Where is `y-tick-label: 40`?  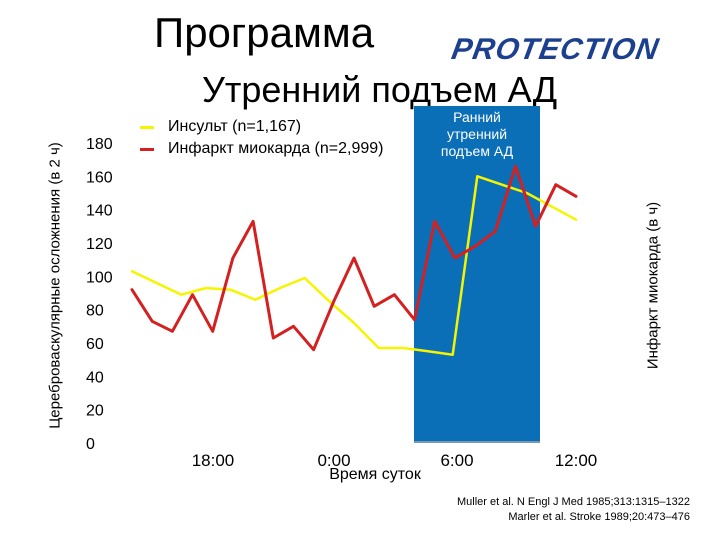
y-tick-label: 40 is located at coordinates (95, 377).